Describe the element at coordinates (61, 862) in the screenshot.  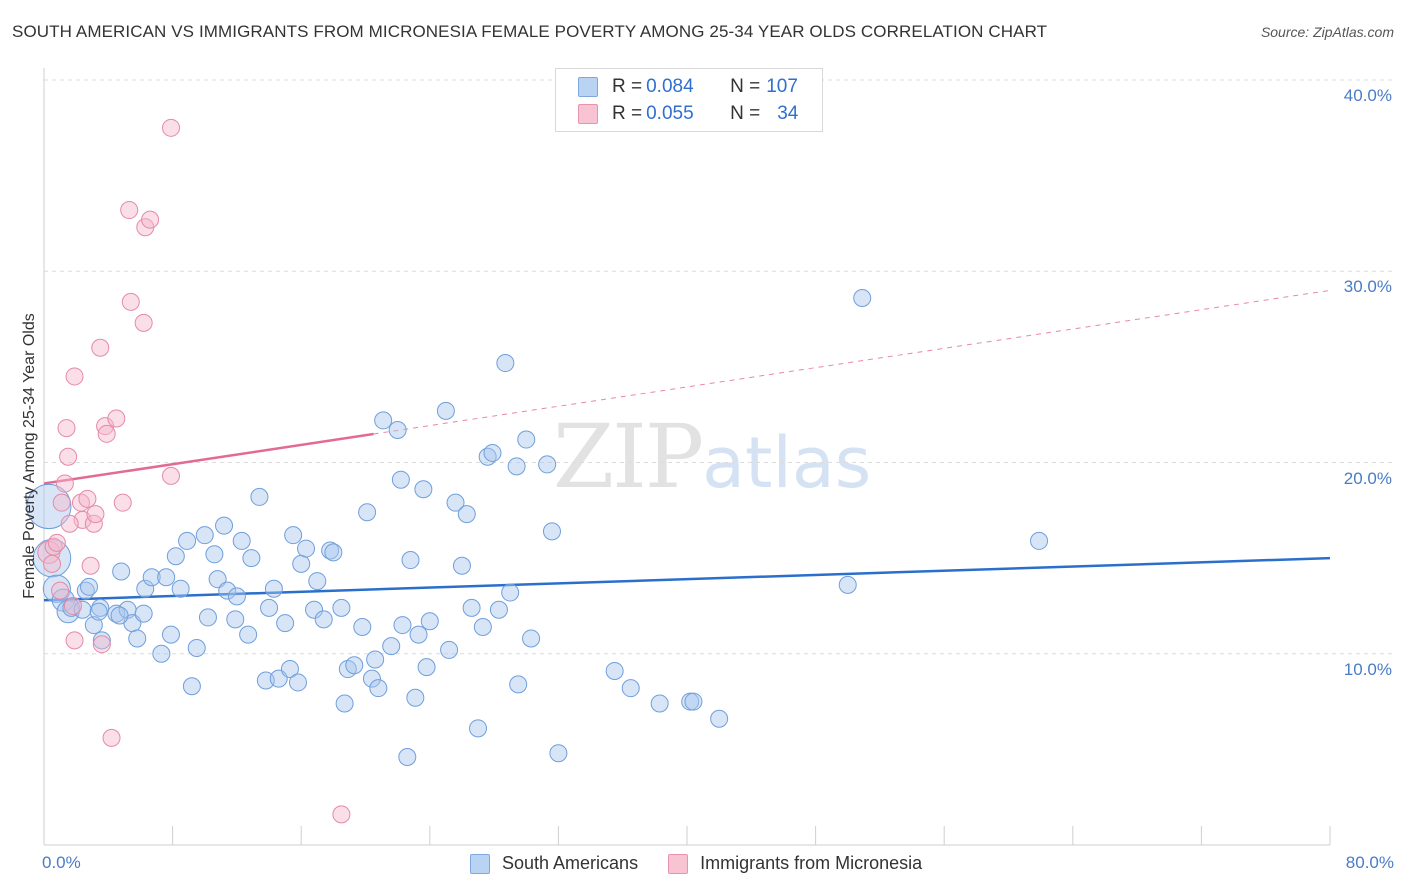
I see `x-tick-label-0: 0.0%` at that location.